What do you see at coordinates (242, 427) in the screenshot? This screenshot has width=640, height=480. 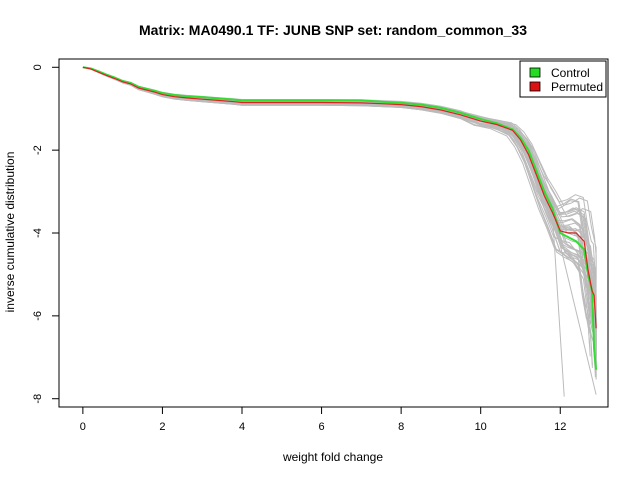 I see `x-tick-label: 4` at bounding box center [242, 427].